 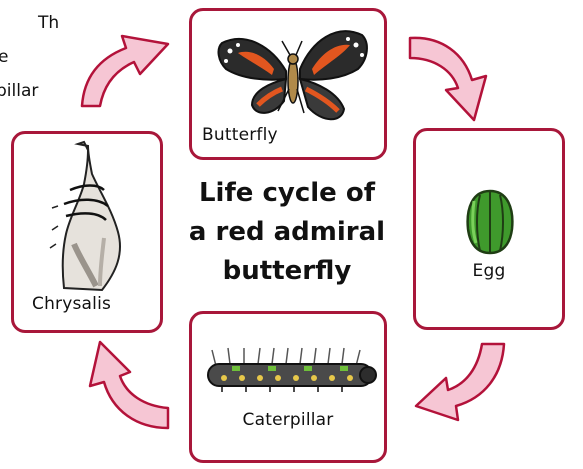 I want to click on stage-card-chrysalis: Chrysalis, so click(x=87, y=232).